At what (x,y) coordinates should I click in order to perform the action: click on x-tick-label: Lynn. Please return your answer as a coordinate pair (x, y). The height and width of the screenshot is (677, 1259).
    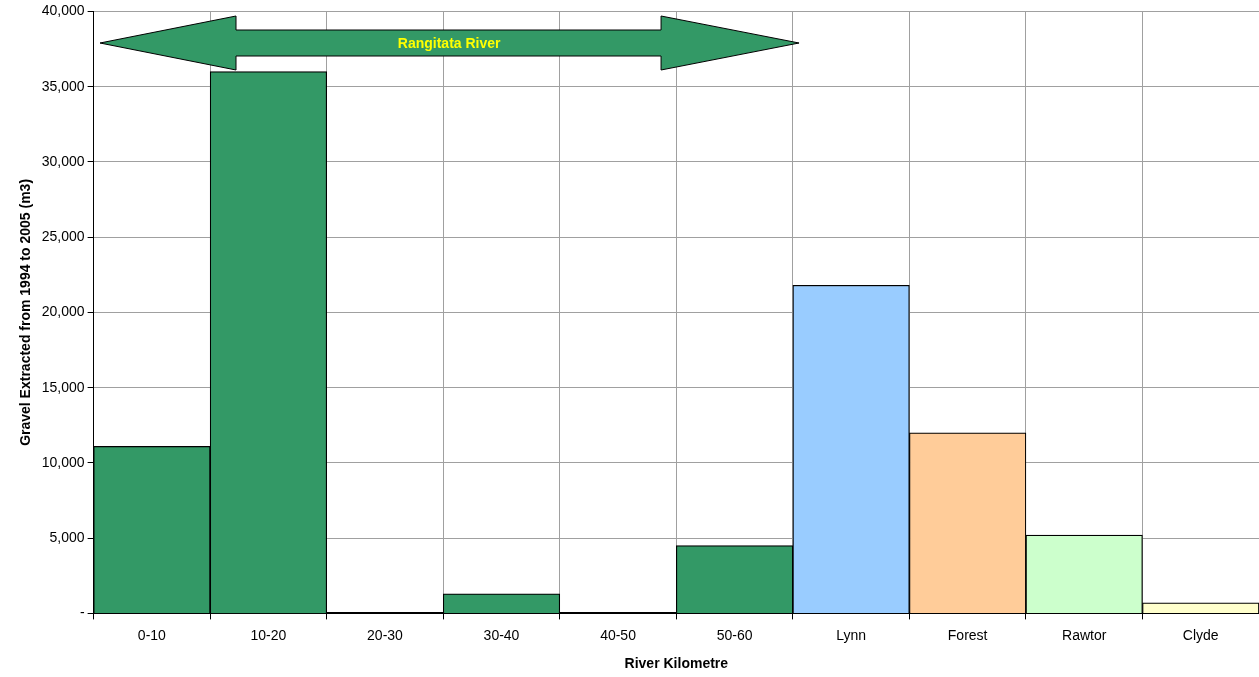
    Looking at the image, I should click on (851, 634).